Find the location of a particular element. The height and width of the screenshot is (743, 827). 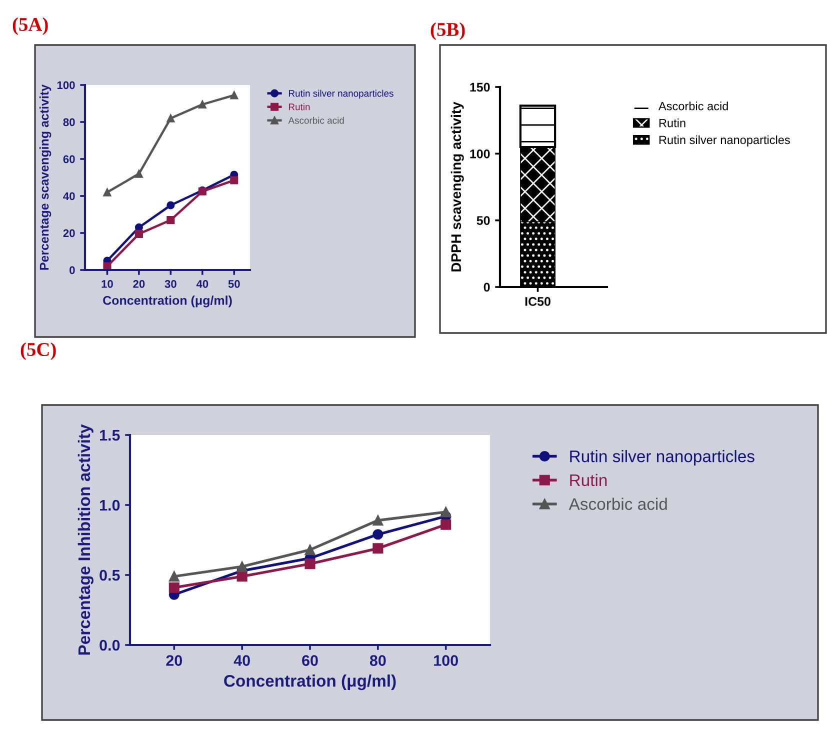

y-tick-label: 40 is located at coordinates (69, 196).